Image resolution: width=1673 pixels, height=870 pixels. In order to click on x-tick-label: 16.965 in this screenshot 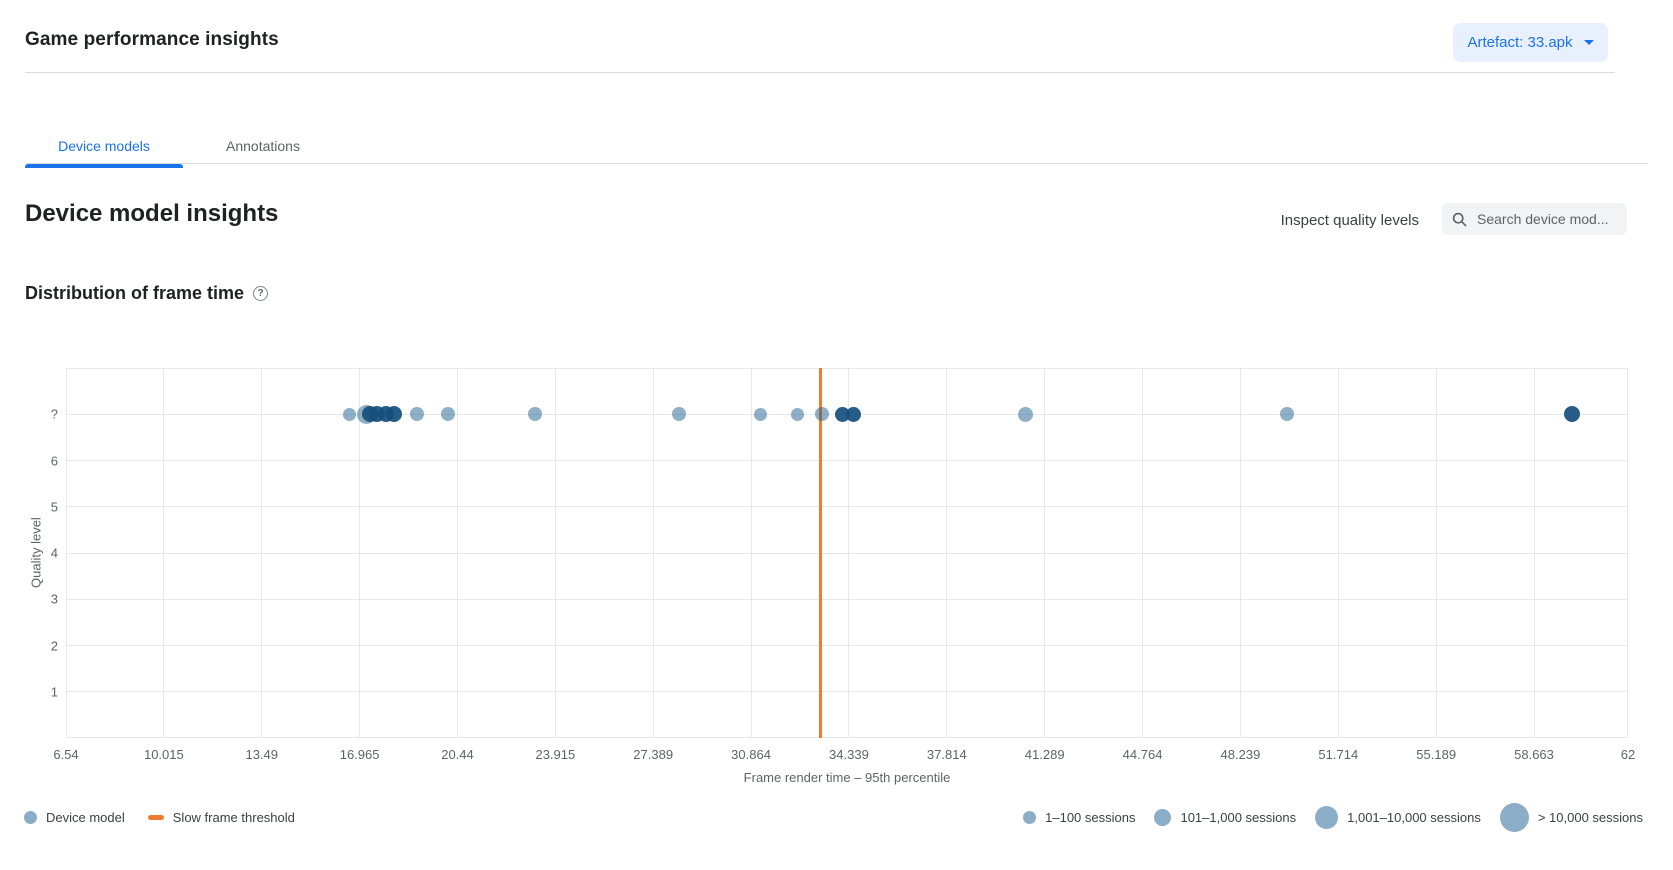, I will do `click(359, 754)`.